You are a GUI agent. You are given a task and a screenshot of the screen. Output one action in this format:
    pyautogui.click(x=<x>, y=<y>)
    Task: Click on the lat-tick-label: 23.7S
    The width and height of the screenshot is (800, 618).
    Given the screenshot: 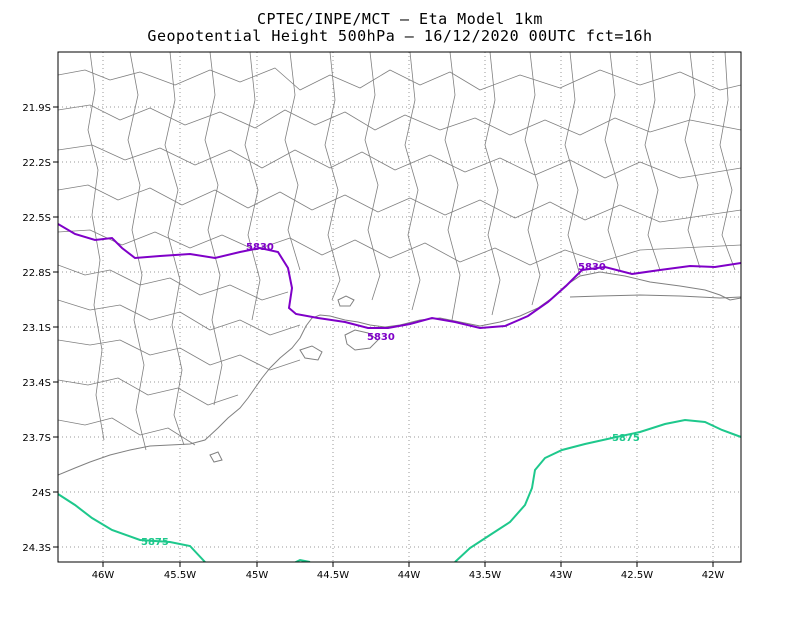 What is the action you would take?
    pyautogui.click(x=36, y=438)
    